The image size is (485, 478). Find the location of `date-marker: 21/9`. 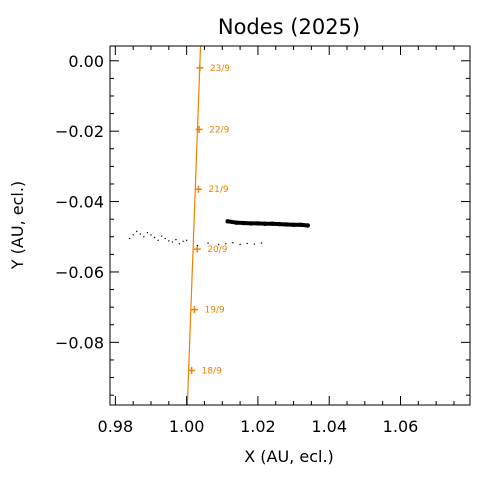

date-marker: 21/9 is located at coordinates (211, 190).